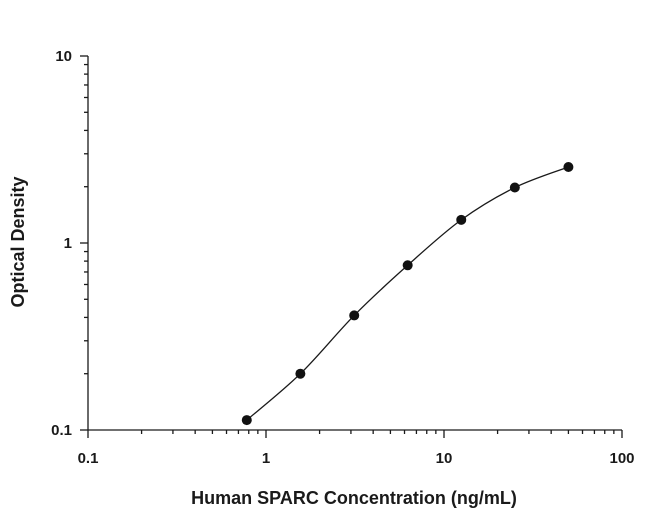  I want to click on y-tick-label: 1, so click(68, 243).